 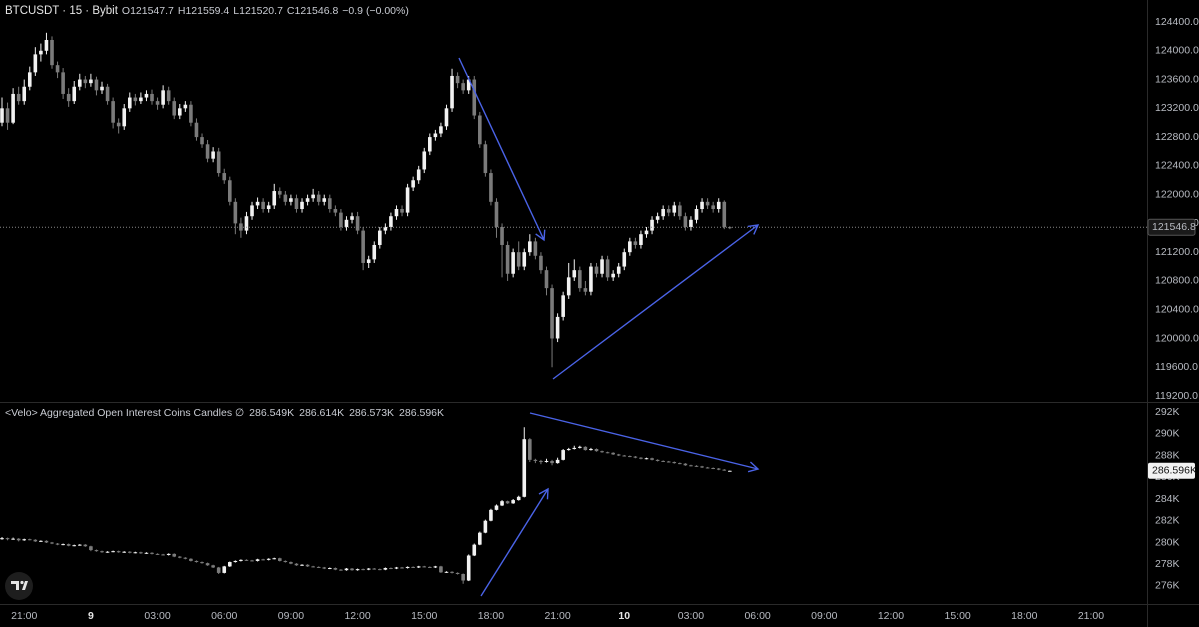 I want to click on y-tick-label: 120800.0, so click(x=1177, y=281).